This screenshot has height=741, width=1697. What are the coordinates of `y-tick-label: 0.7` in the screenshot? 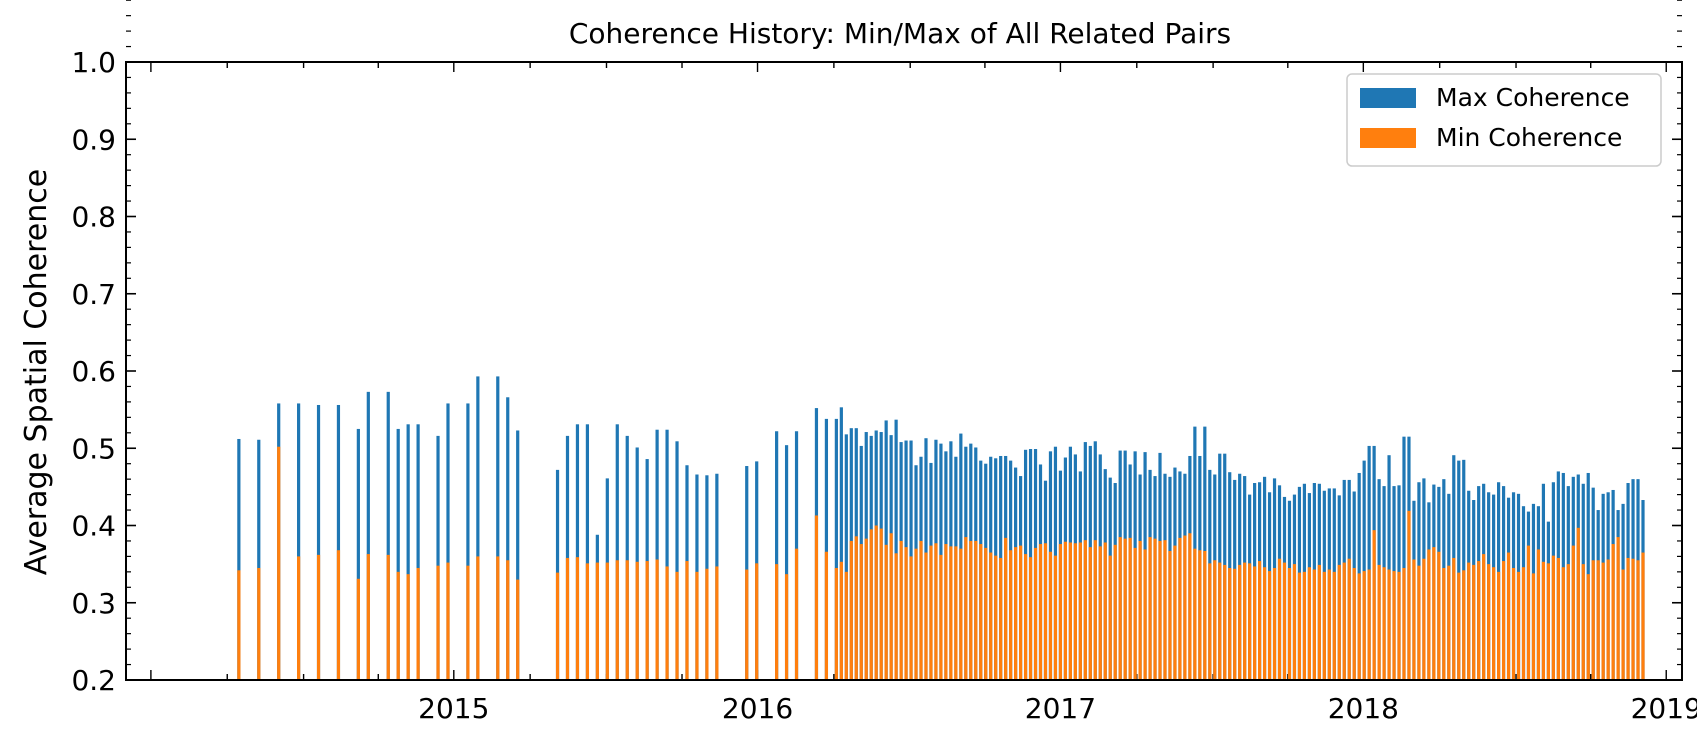 It's located at (93, 294).